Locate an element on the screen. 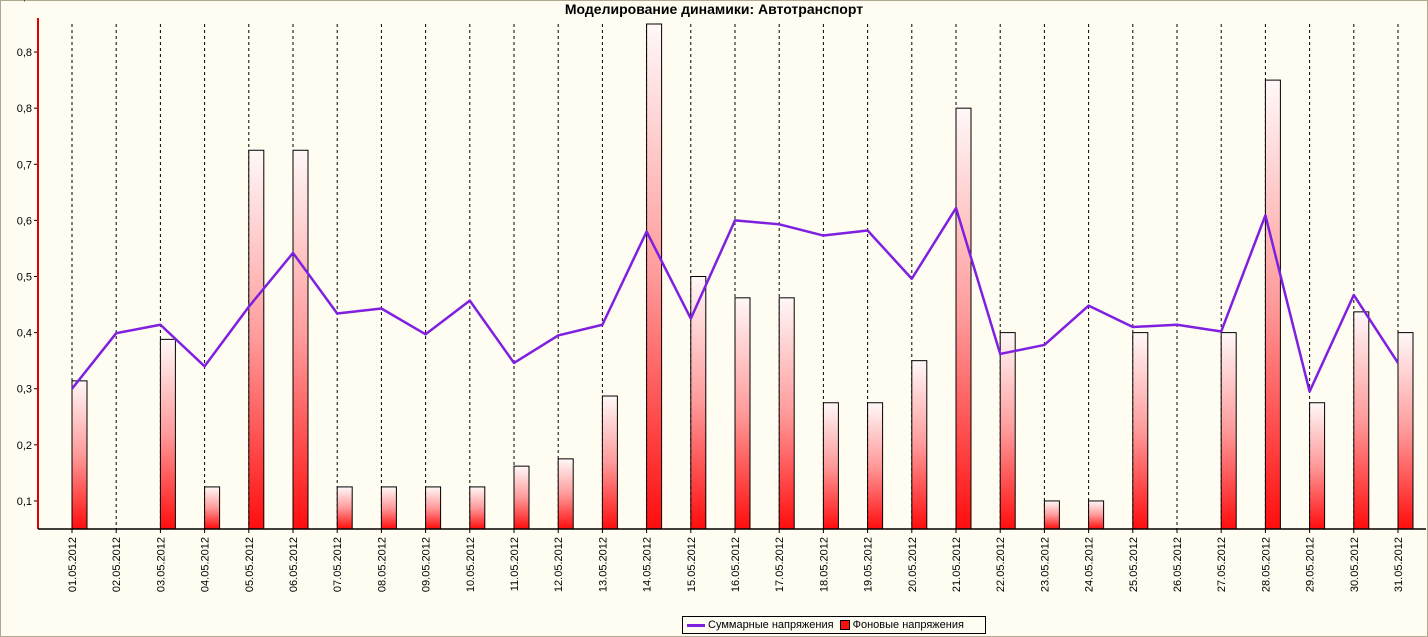  x-tick-label: 05.05.2012 is located at coordinates (250, 564).